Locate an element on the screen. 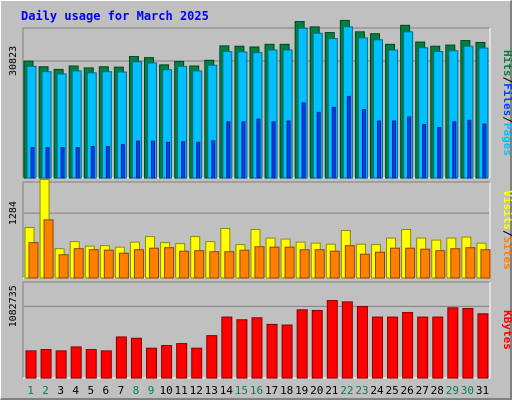 This screenshot has width=512, height=401. x-tick-label-day-22: 22 is located at coordinates (346, 390).